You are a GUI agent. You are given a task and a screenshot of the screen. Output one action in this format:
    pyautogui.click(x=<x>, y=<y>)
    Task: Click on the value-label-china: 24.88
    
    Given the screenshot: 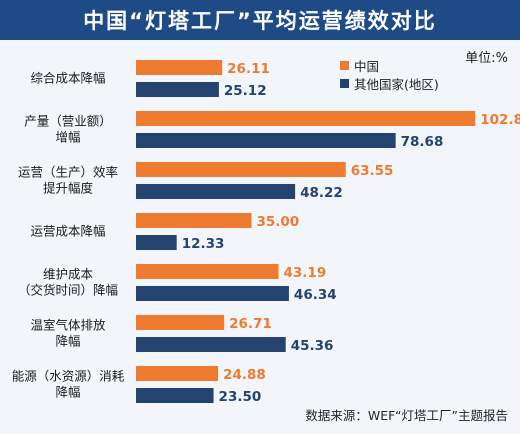 What is the action you would take?
    pyautogui.click(x=244, y=375)
    